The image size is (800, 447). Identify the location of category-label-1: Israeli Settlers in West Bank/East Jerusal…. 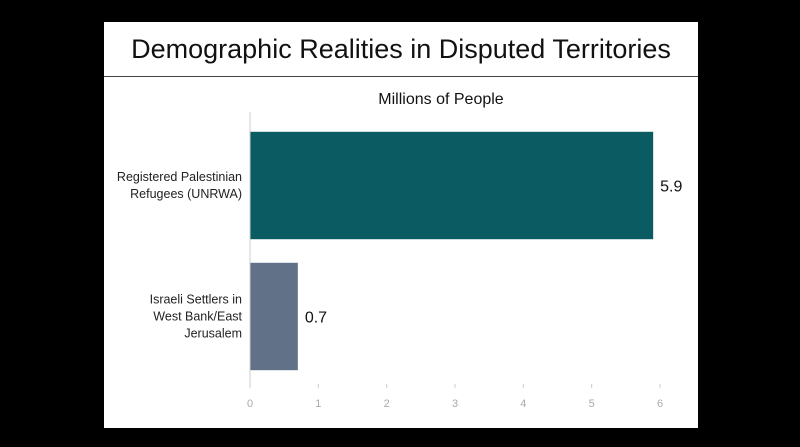
(196, 317).